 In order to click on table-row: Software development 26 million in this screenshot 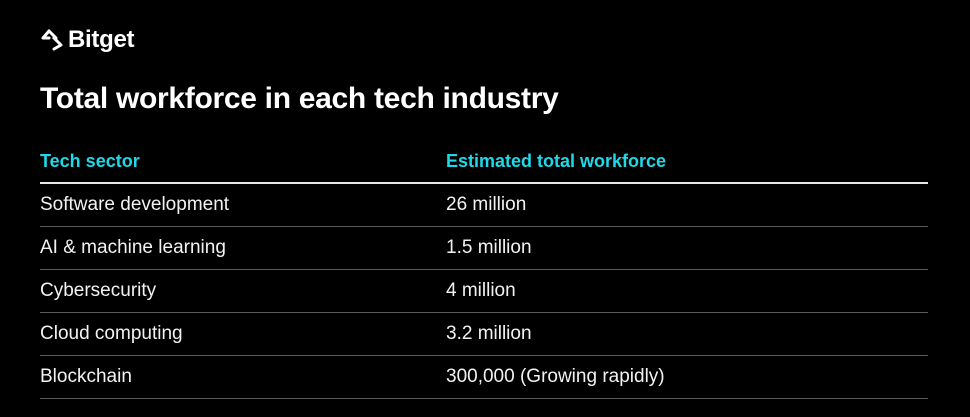, I will do `click(484, 205)`.